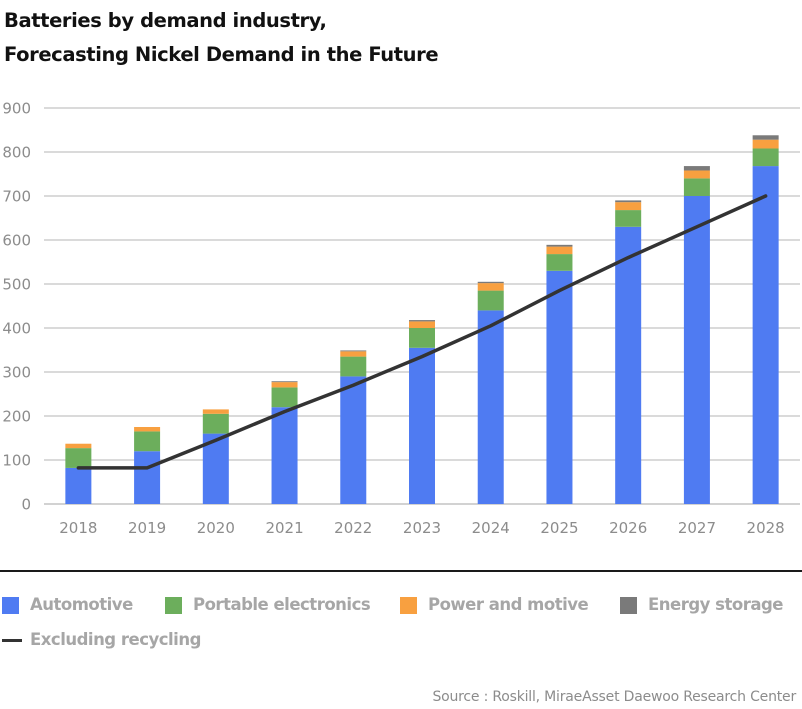 This screenshot has width=802, height=709. What do you see at coordinates (697, 528) in the screenshot?
I see `x-tick-label-2027: 2027` at bounding box center [697, 528].